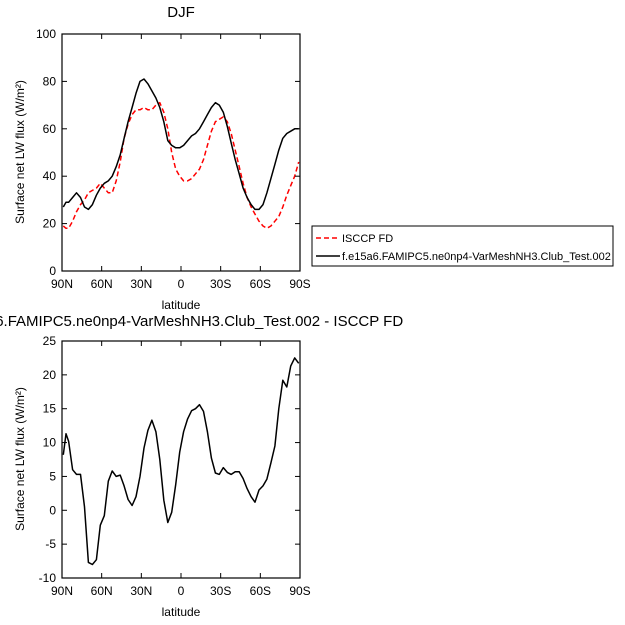 The image size is (625, 625). Describe the element at coordinates (50, 443) in the screenshot. I see `bottom-y-tick-label: 10` at that location.